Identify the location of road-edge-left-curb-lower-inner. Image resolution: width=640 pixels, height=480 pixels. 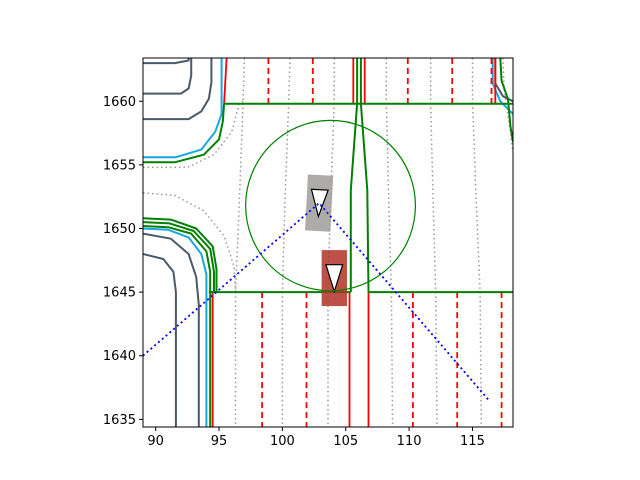
(179, 257).